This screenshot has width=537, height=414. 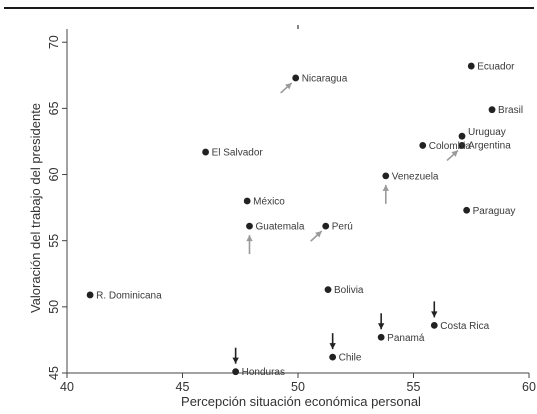 I want to click on arrow-per--head, so click(x=318, y=234).